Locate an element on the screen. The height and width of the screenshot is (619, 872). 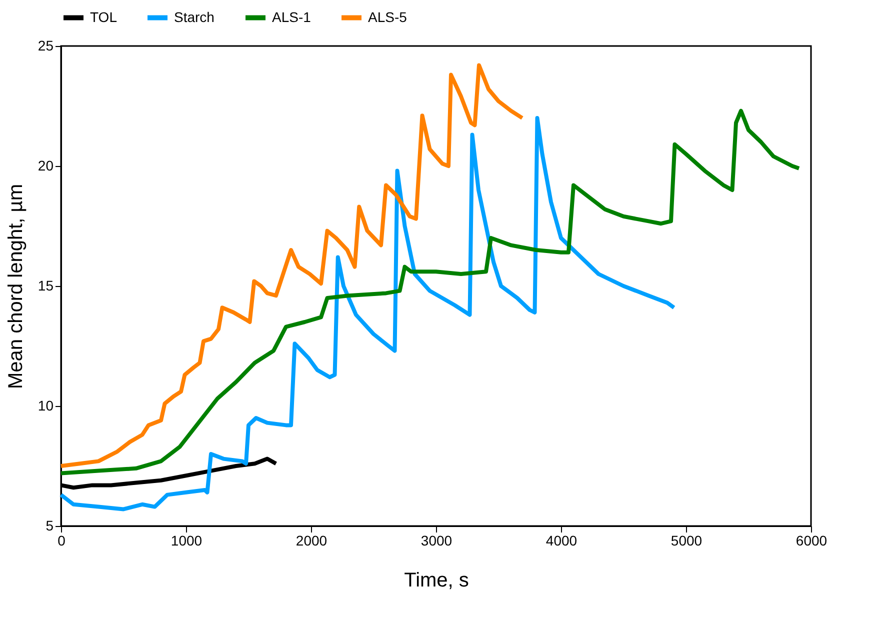
x-tick-label: 4000 is located at coordinates (562, 540).